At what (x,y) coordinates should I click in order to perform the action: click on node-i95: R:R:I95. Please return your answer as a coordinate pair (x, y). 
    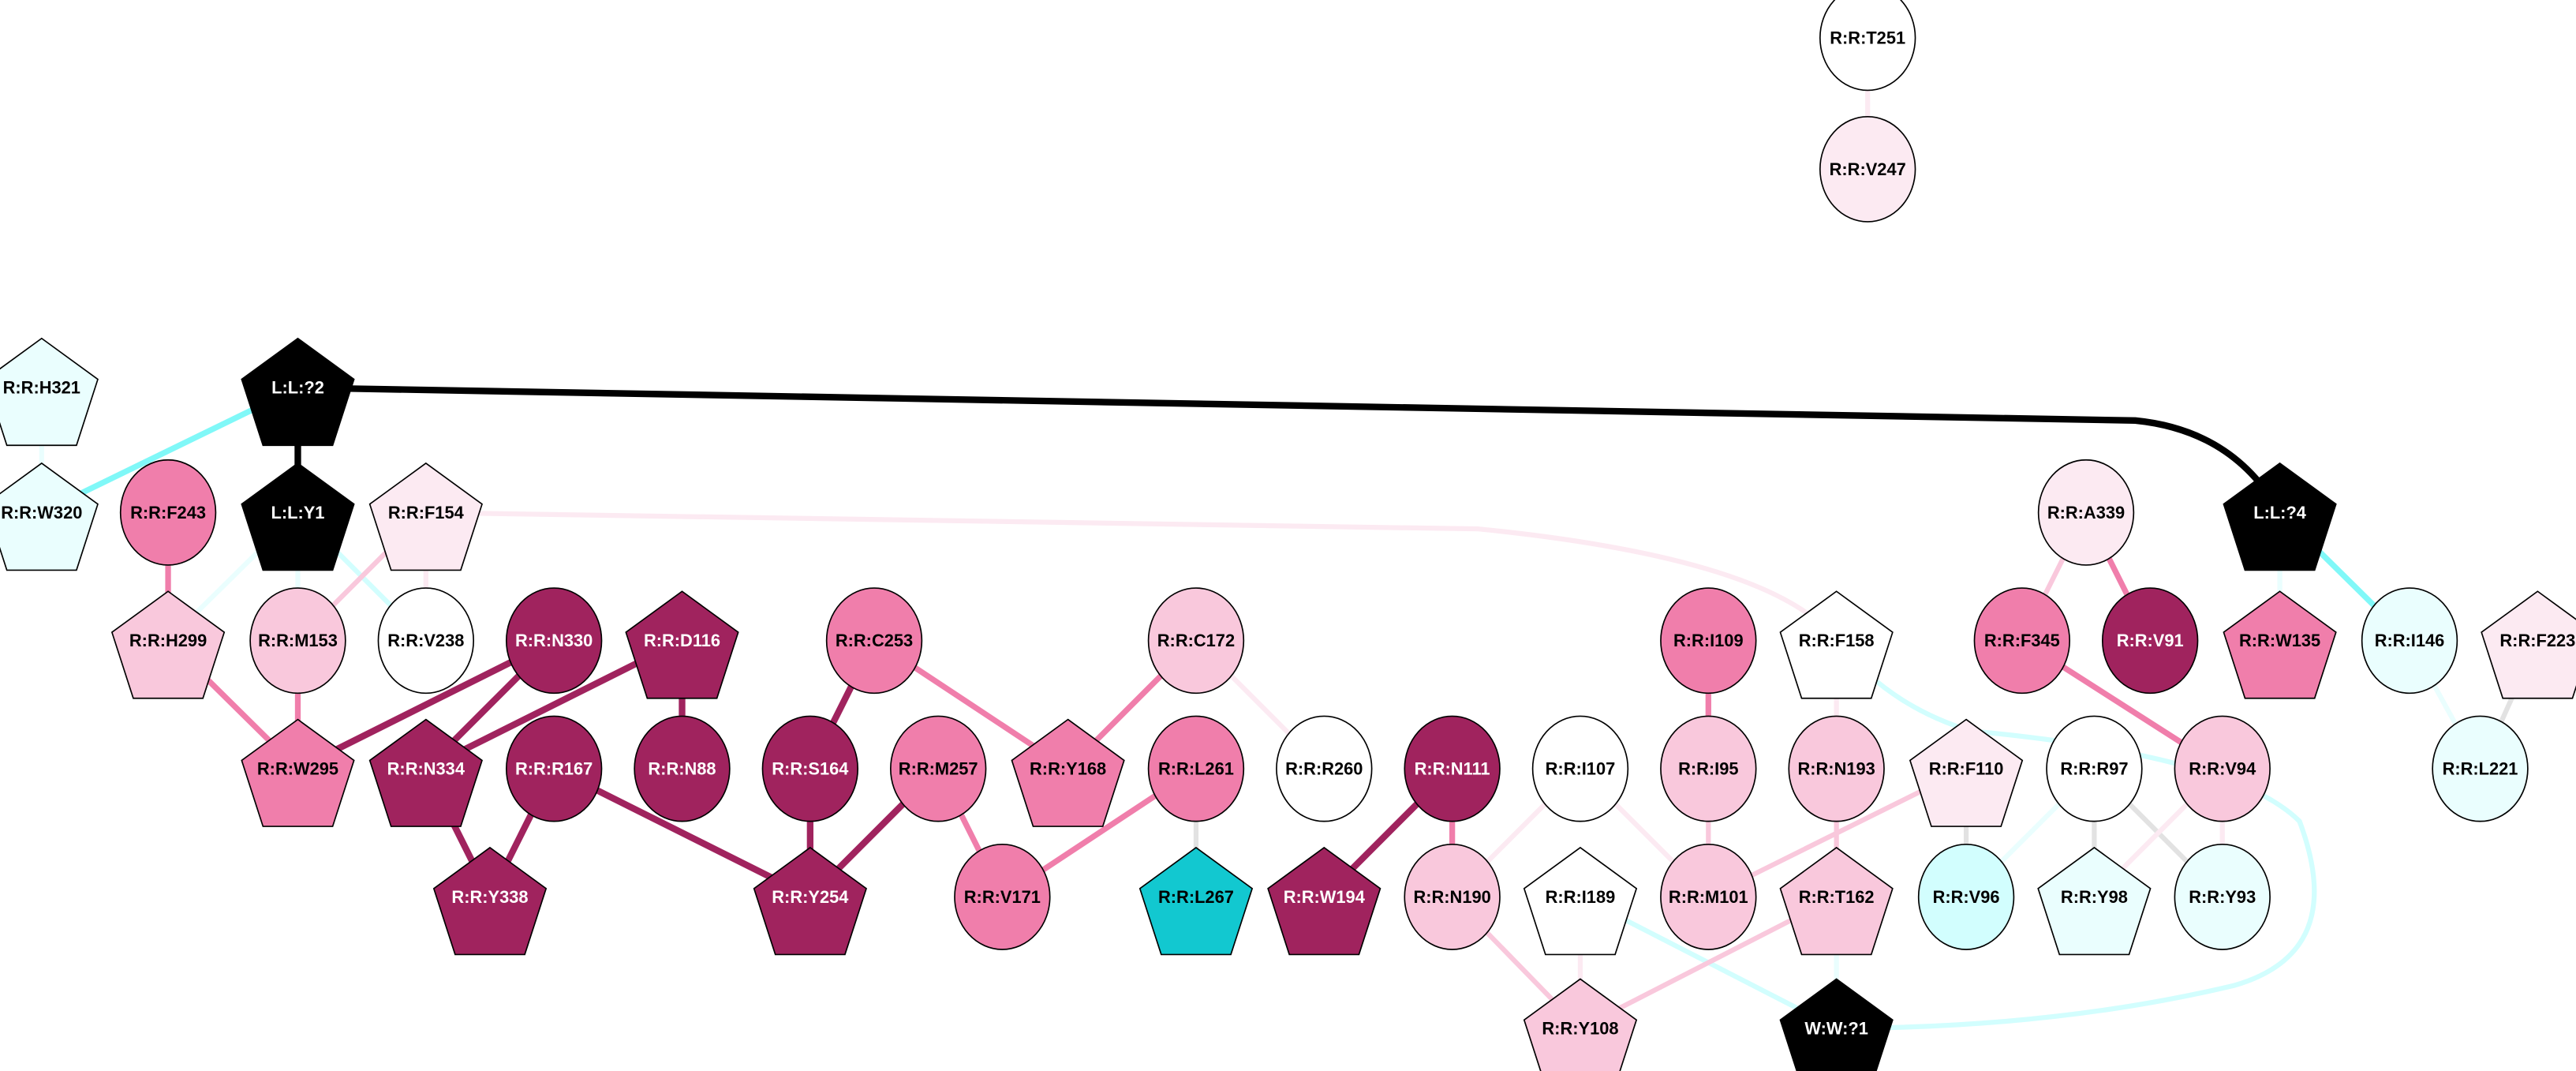
    Looking at the image, I should click on (1708, 768).